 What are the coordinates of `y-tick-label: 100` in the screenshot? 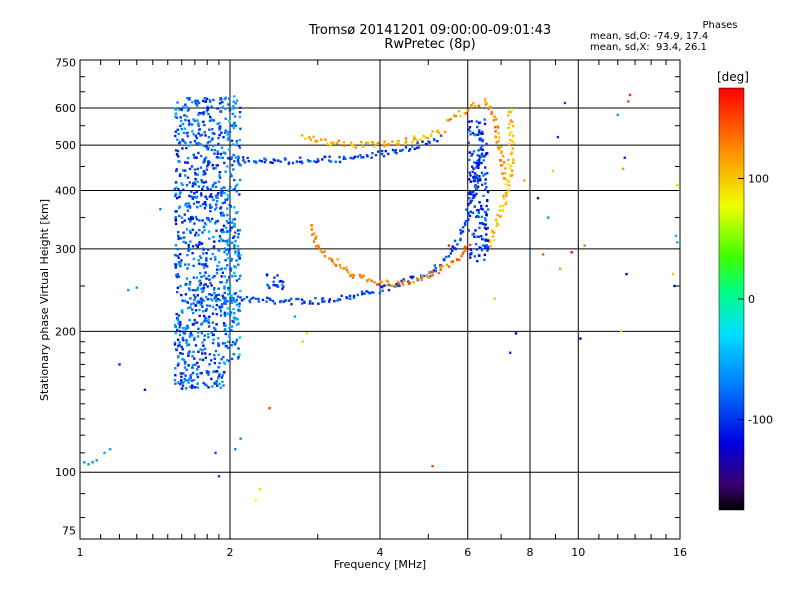 It's located at (65, 472).